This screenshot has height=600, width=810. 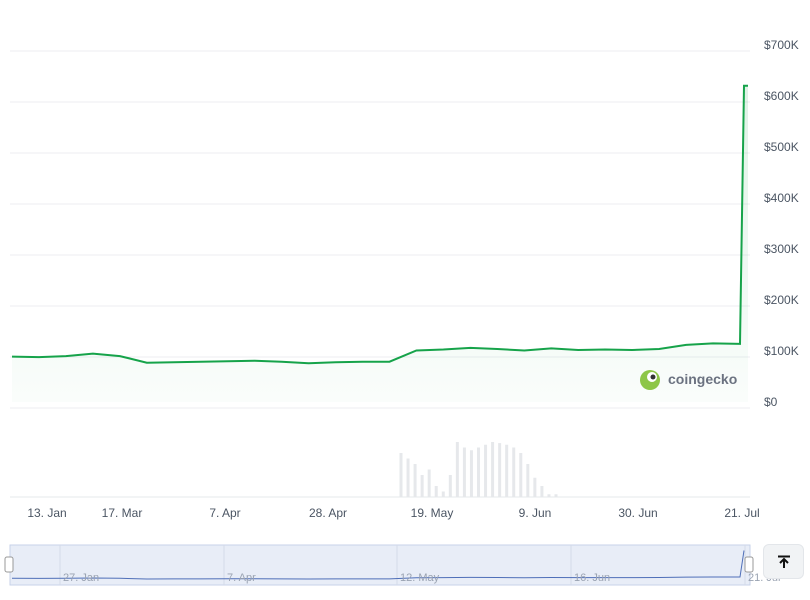 I want to click on y-tick-label: $200K, so click(x=781, y=300).